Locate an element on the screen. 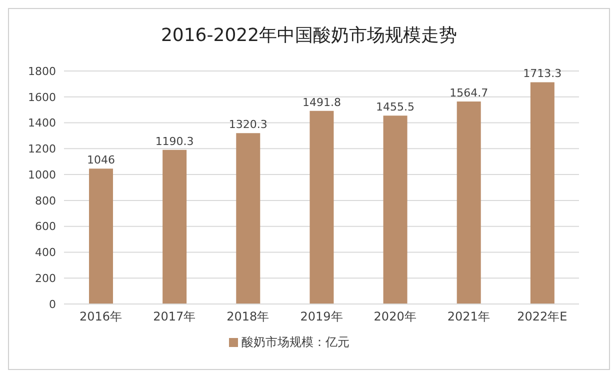 The image size is (616, 376). x-tick-label: 2020年 is located at coordinates (395, 317).